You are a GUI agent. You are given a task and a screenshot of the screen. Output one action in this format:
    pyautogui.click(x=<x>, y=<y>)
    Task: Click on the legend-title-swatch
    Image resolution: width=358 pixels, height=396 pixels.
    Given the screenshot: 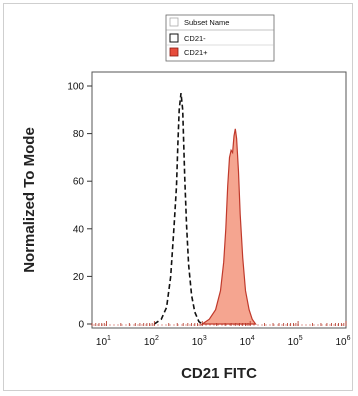 What is the action you would take?
    pyautogui.click(x=174, y=22)
    